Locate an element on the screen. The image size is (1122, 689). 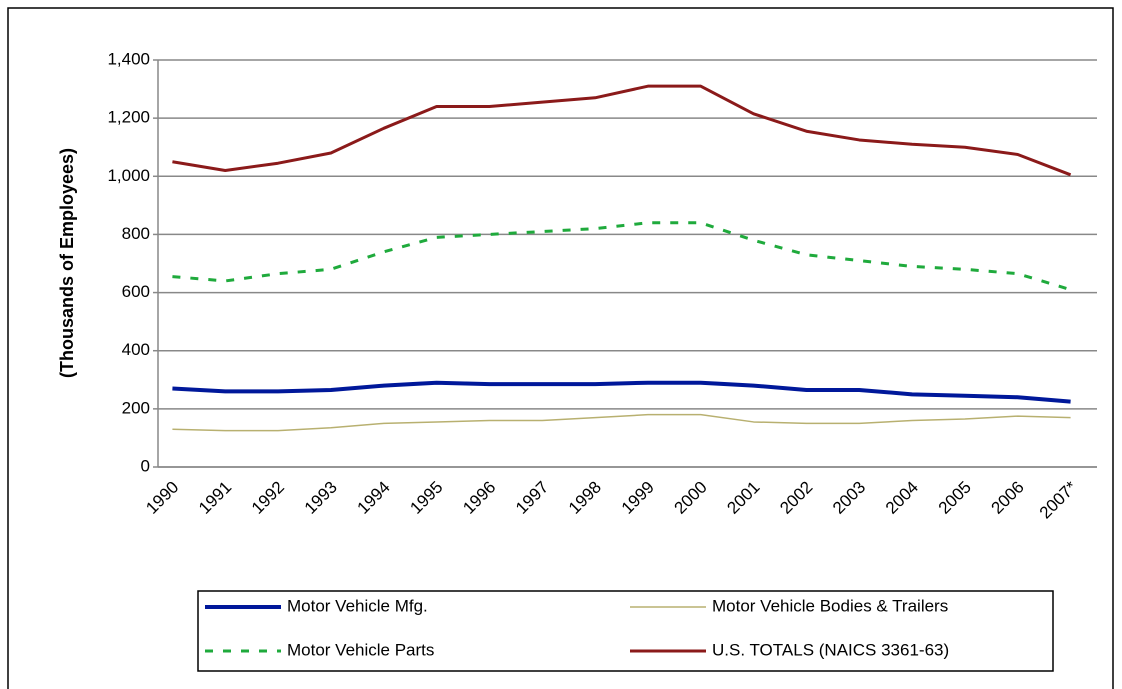
y-tick-label: 1,000 is located at coordinates (128, 175).